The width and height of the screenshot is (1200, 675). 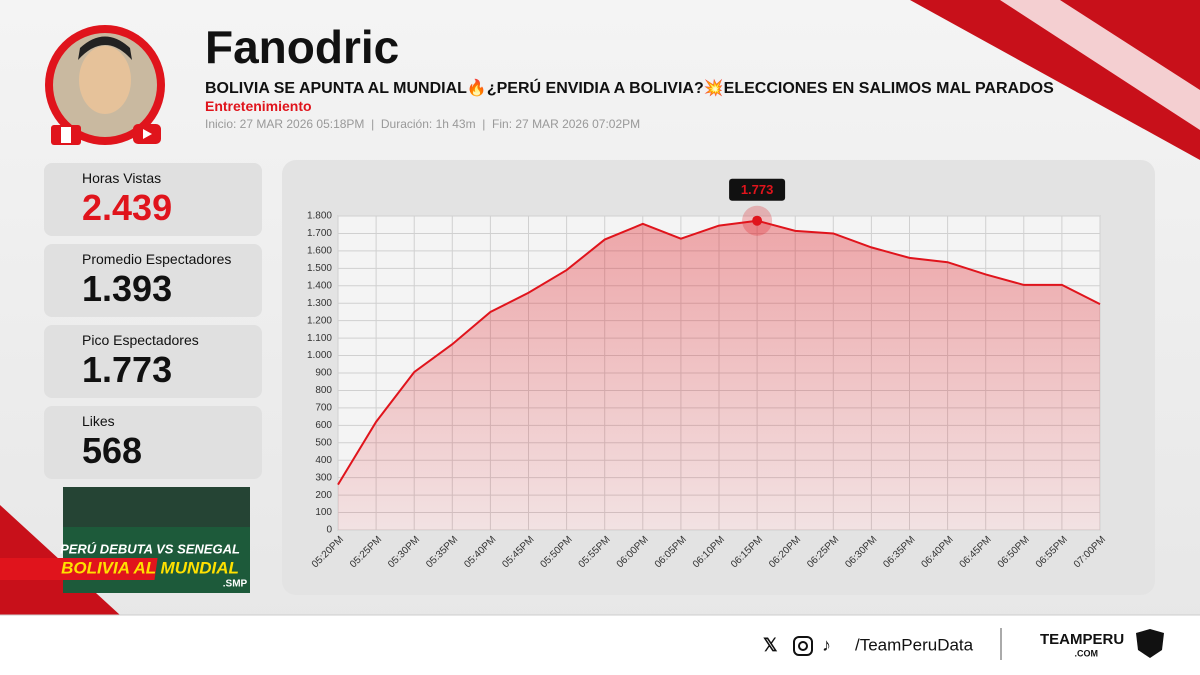 What do you see at coordinates (770, 645) in the screenshot?
I see `svg-text: 𝕏` at bounding box center [770, 645].